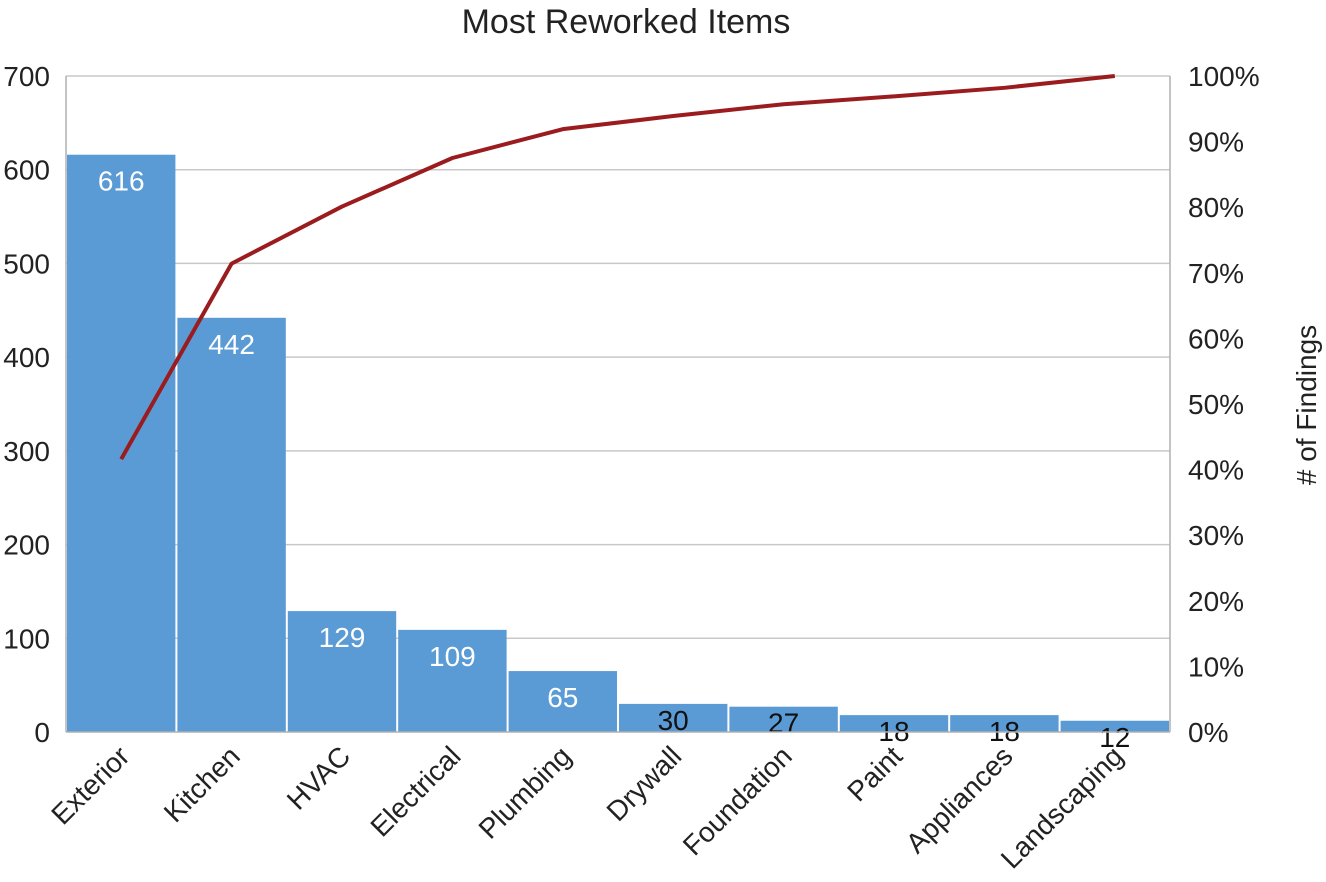  What do you see at coordinates (26, 76) in the screenshot?
I see `left-tick-label: 700` at bounding box center [26, 76].